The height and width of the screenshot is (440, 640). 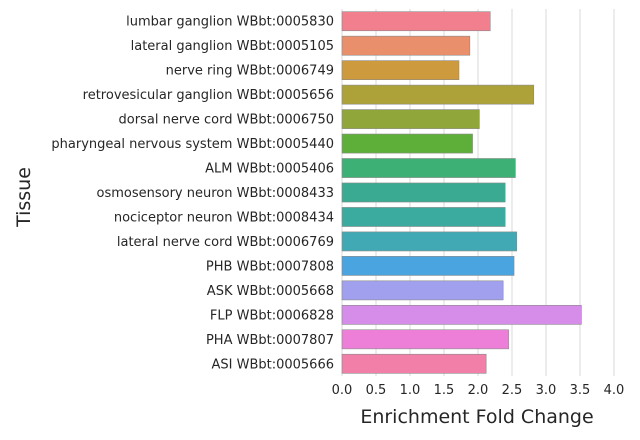 What do you see at coordinates (230, 22) in the screenshot?
I see `y-tick-label: lumbar ganglion WBbt:0005830` at bounding box center [230, 22].